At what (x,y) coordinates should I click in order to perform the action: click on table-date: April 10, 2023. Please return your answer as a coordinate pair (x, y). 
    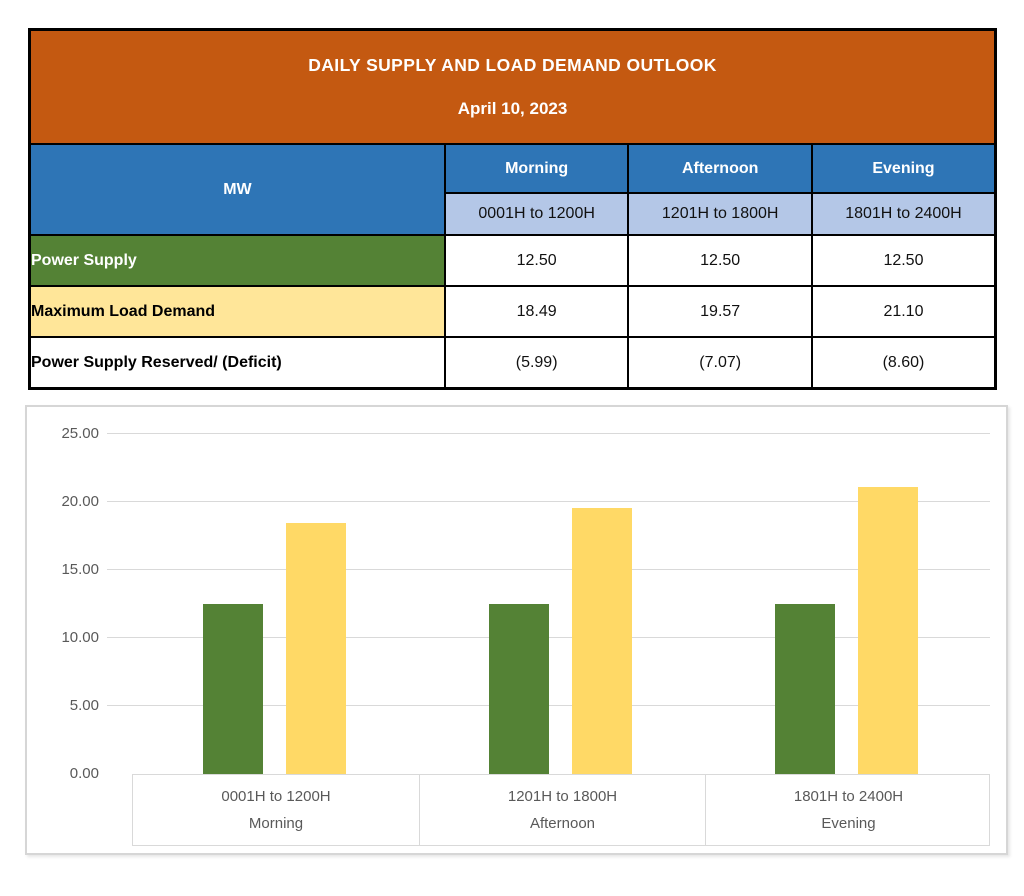
    Looking at the image, I should click on (512, 109).